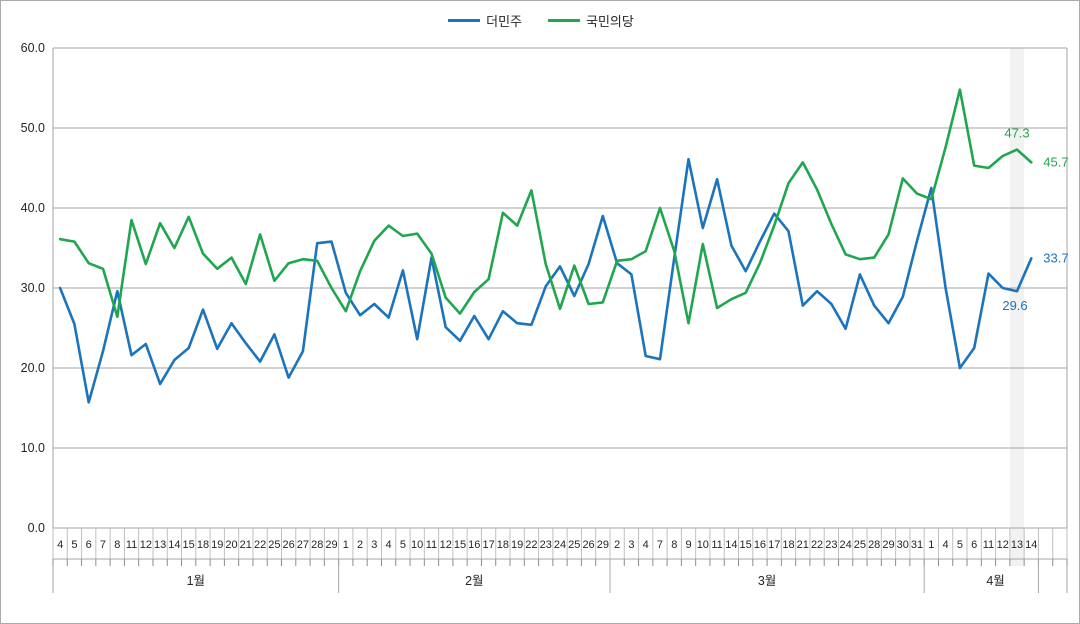  What do you see at coordinates (303, 545) in the screenshot?
I see `x-day-label: 27` at bounding box center [303, 545].